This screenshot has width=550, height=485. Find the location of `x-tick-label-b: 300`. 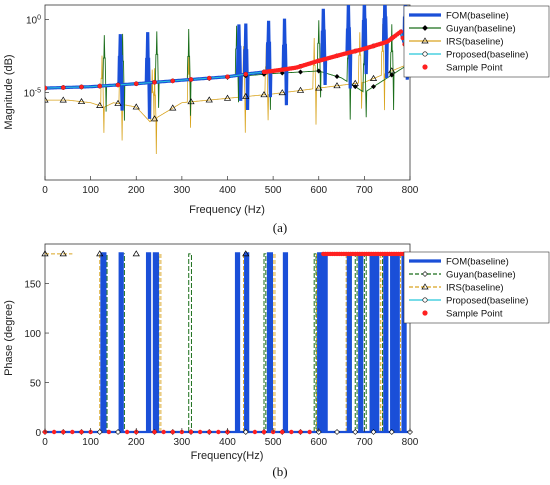

x-tick-label-b: 300 is located at coordinates (182, 442).